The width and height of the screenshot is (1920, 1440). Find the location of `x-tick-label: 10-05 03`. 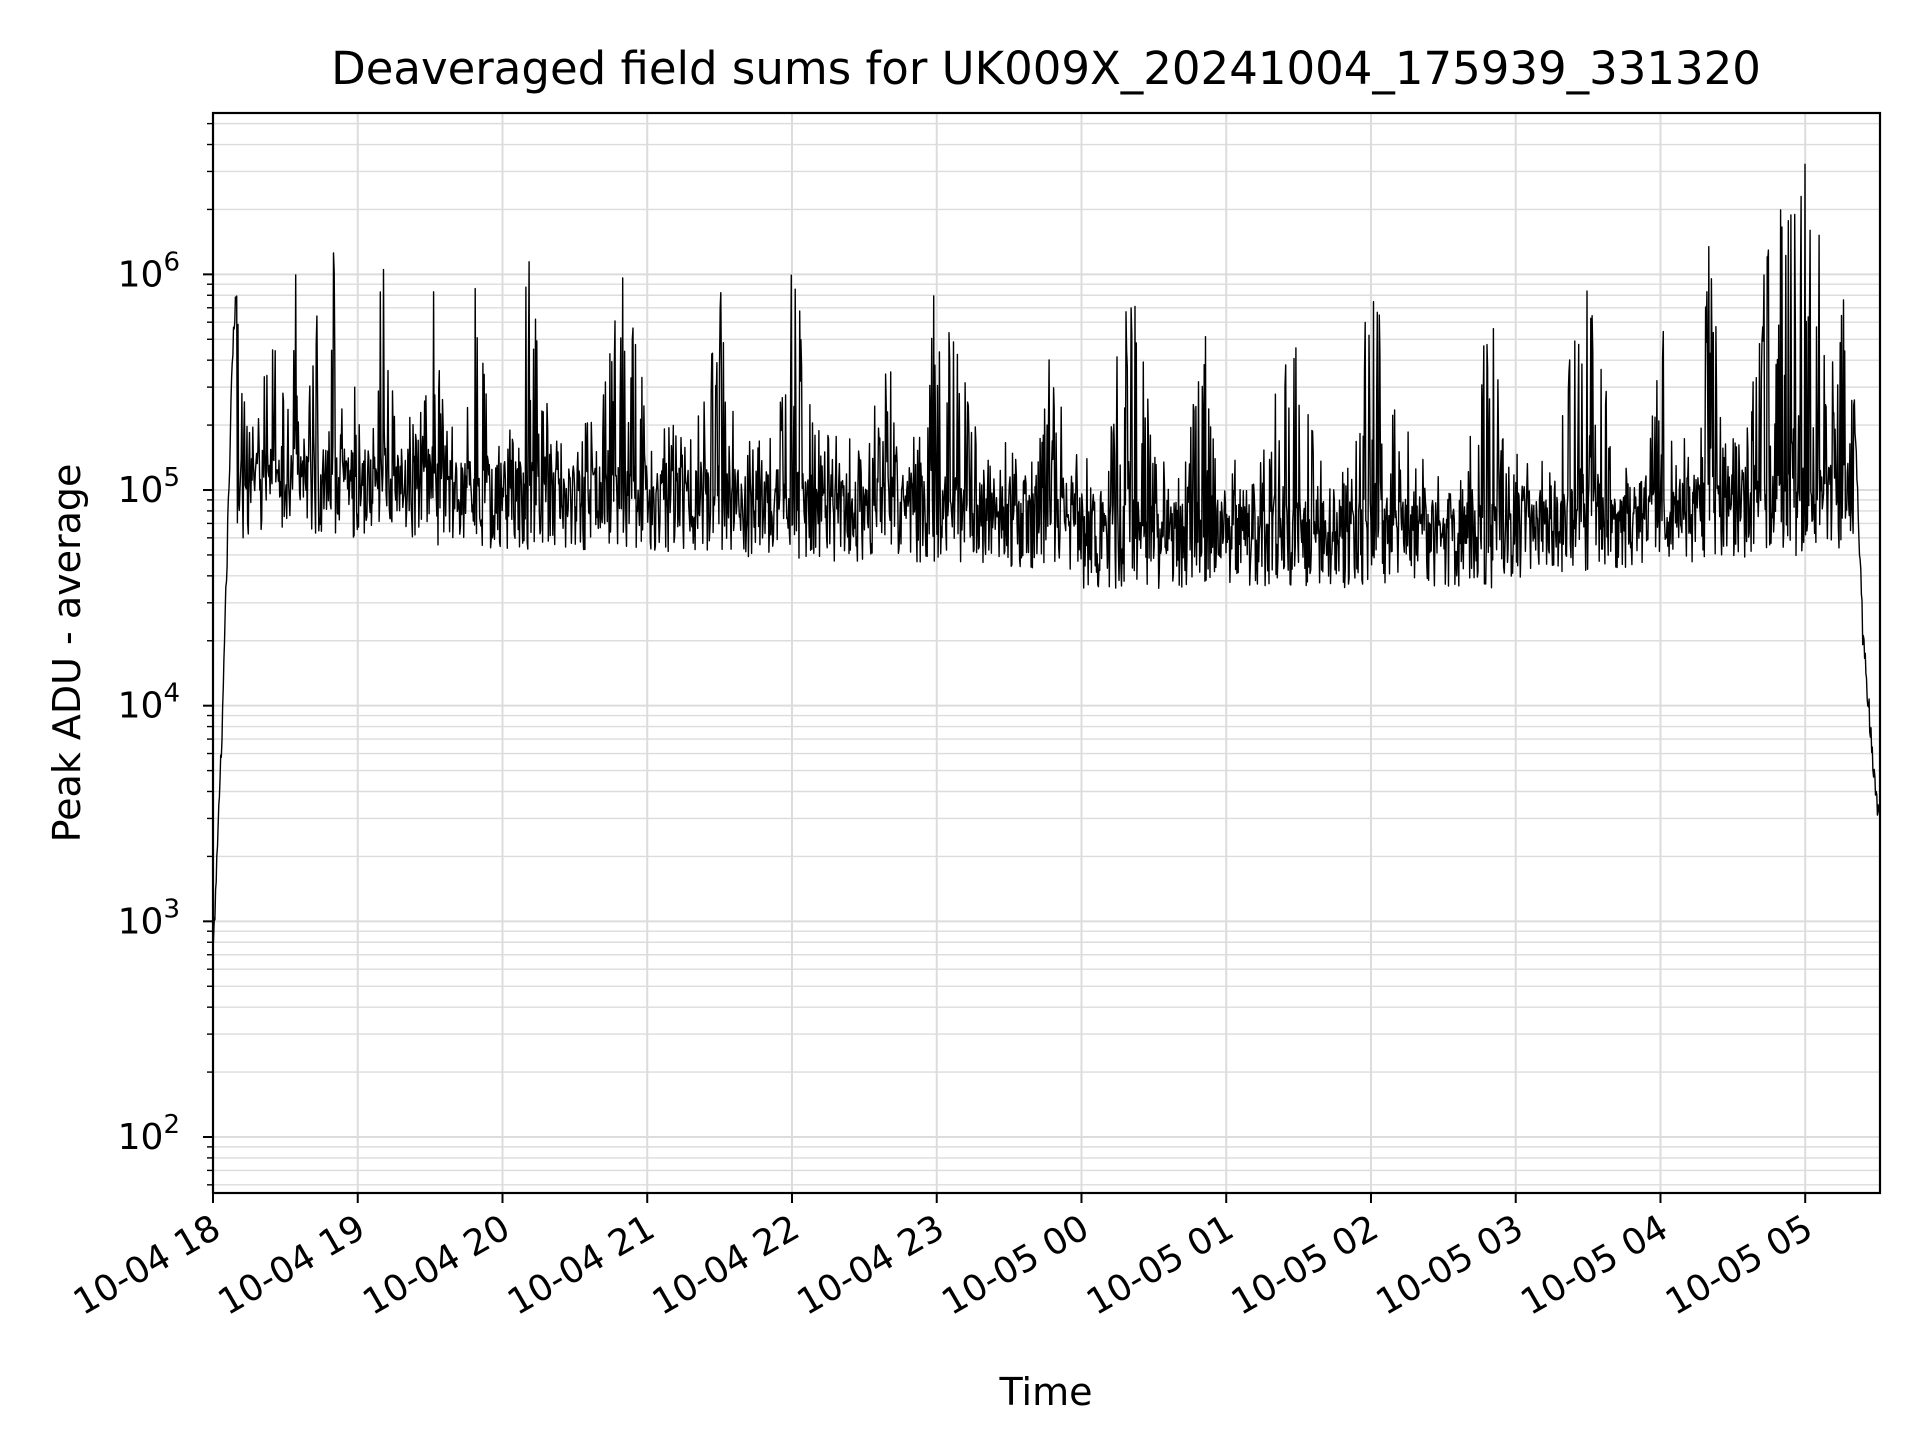

x-tick-label: 10-05 03 is located at coordinates (1450, 1265).